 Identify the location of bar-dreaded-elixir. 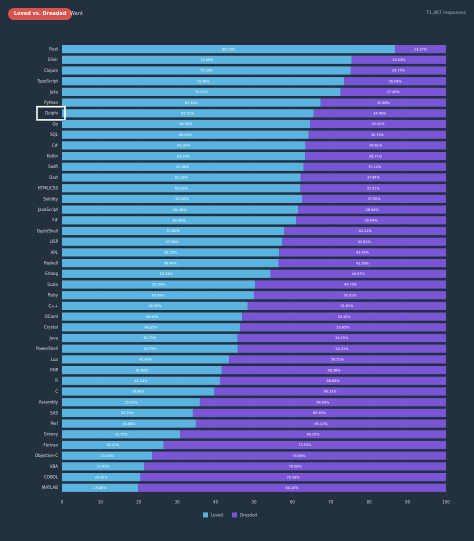
(398, 59).